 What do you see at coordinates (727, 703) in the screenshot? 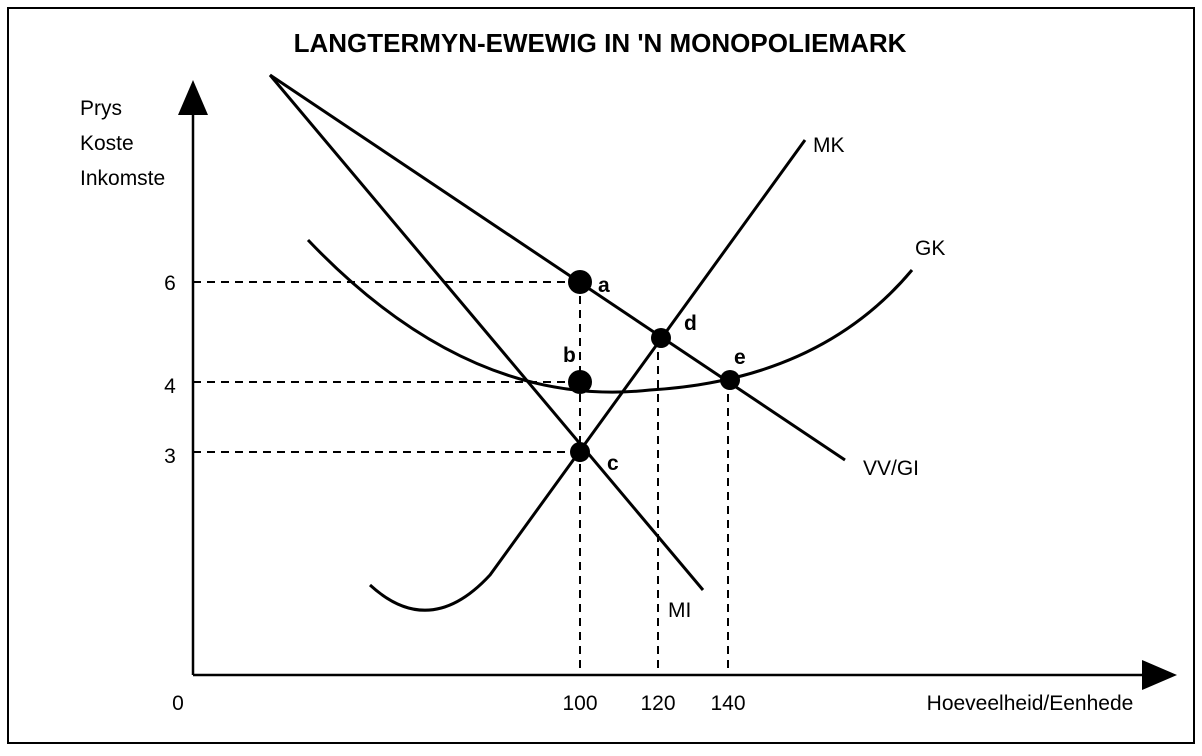
I see `x-tick-label: 140` at bounding box center [727, 703].